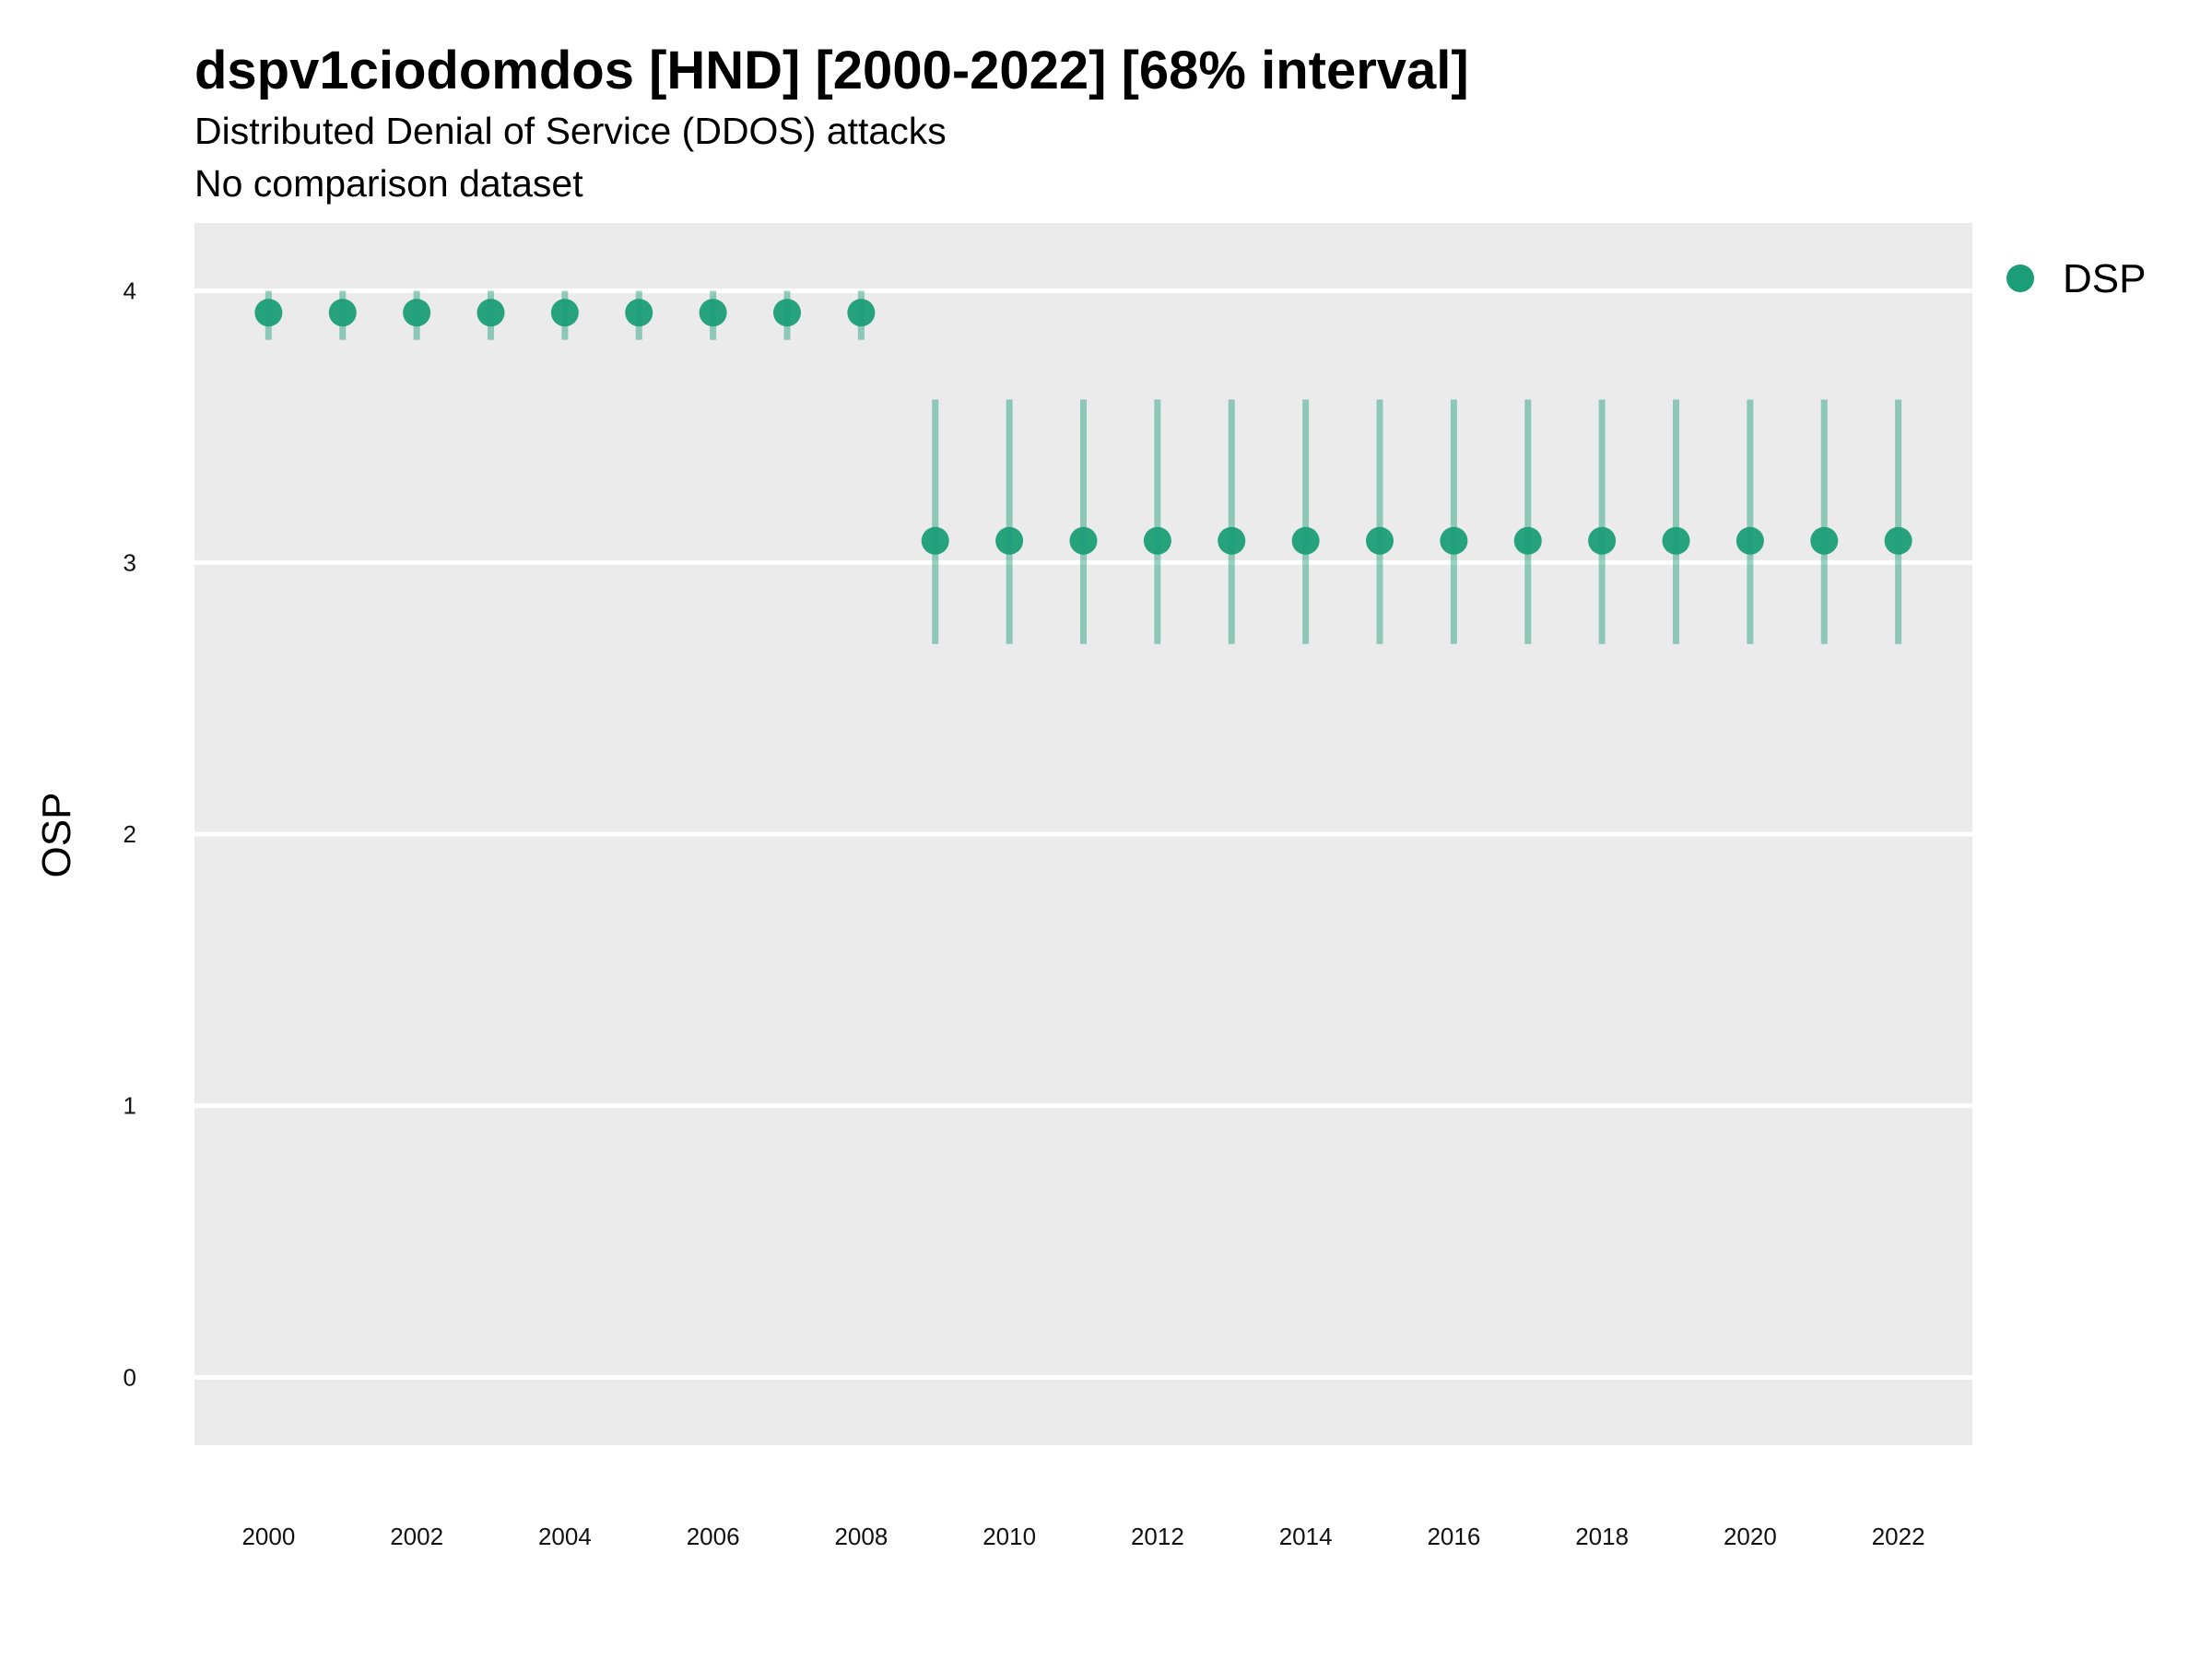 The image size is (2212, 1659). Describe the element at coordinates (1676, 540) in the screenshot. I see `data-point-2019` at that location.